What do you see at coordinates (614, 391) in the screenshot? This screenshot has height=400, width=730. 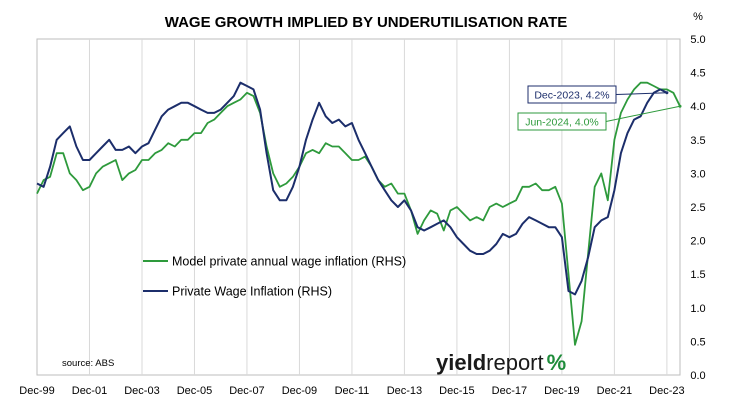 I see `x-tick-label: Dec-21` at bounding box center [614, 391].